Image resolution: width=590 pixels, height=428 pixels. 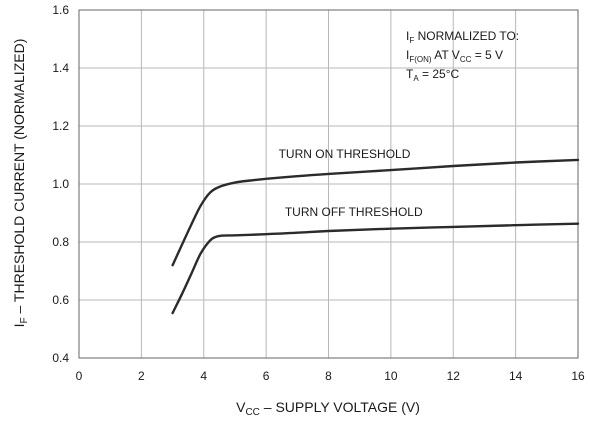 I want to click on x-tick-label-8: 16, so click(x=578, y=376).